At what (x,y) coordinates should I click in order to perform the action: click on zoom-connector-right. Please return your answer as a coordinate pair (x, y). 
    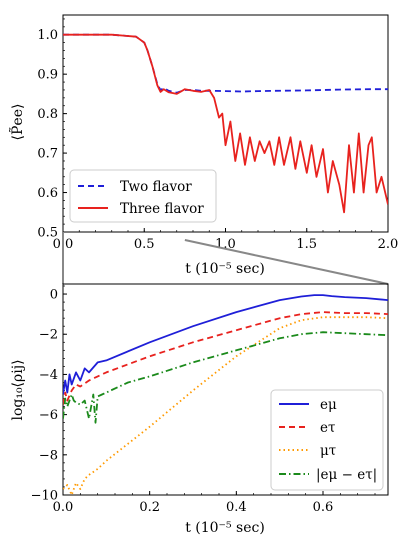
    Looking at the image, I should click on (286, 262).